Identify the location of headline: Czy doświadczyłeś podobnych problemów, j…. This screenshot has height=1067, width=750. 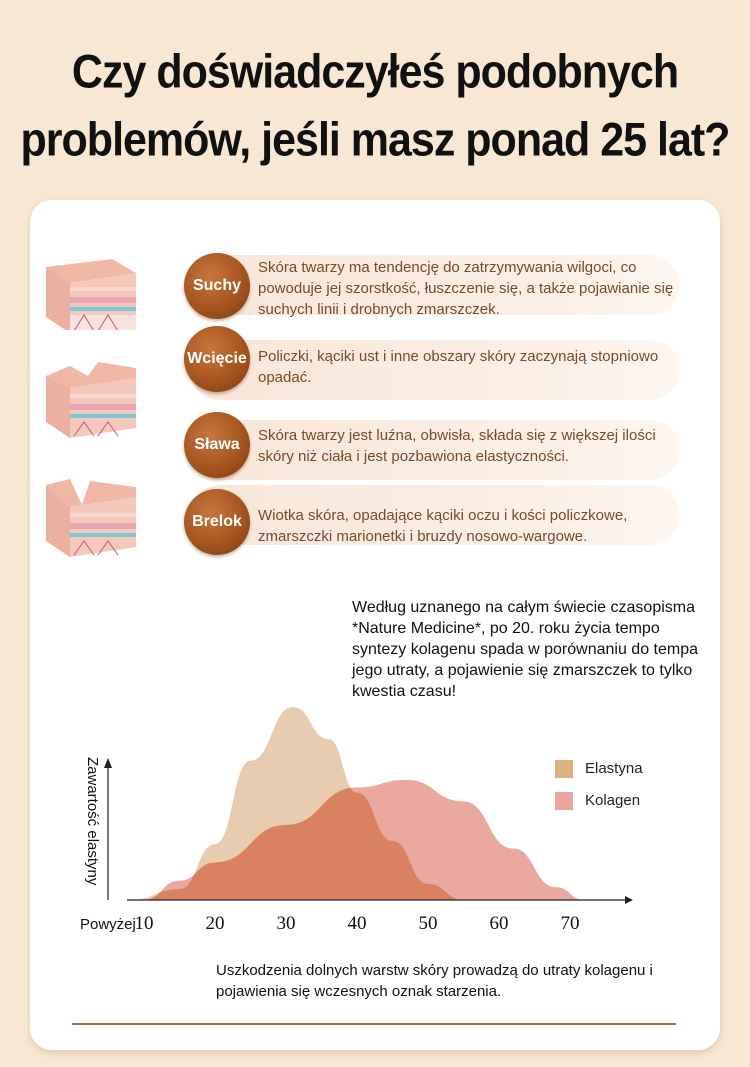
(375, 106).